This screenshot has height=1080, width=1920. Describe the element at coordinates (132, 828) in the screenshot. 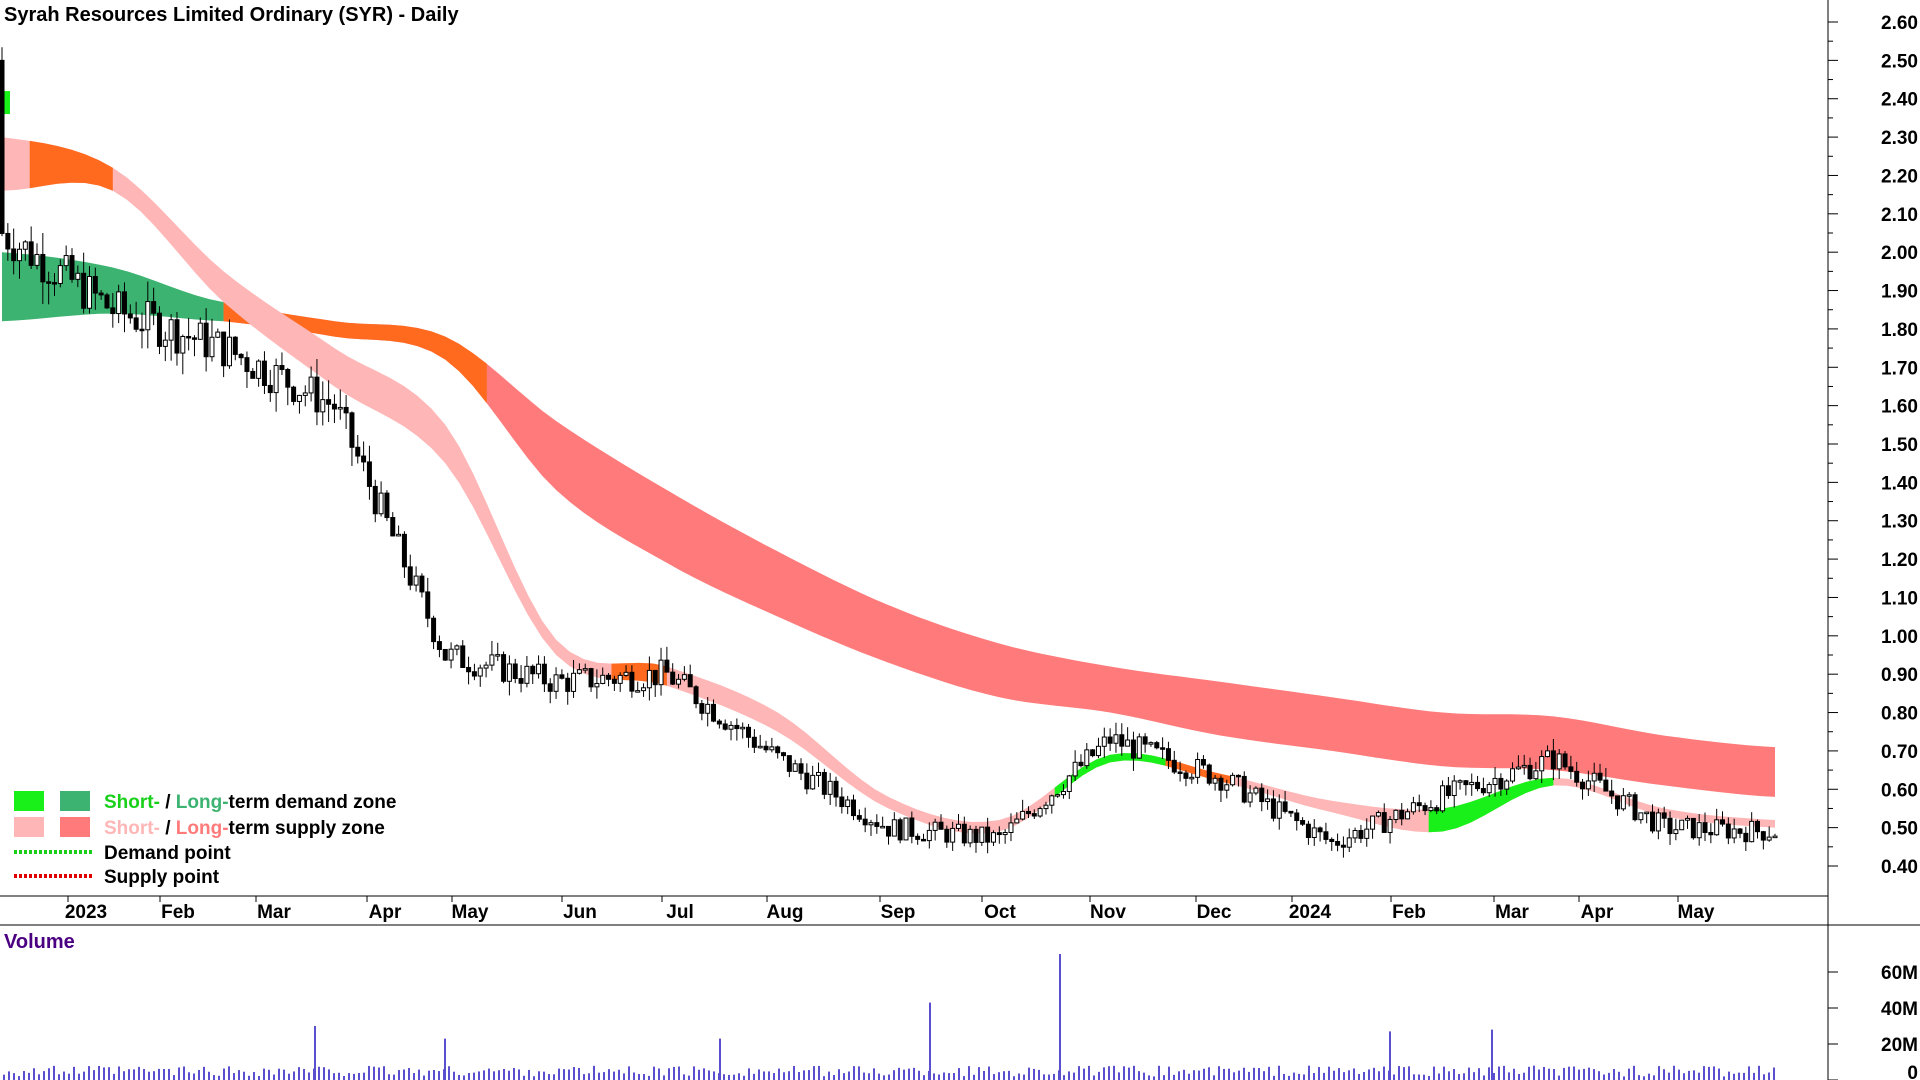

I see `legend-supply-short: Short-` at that location.